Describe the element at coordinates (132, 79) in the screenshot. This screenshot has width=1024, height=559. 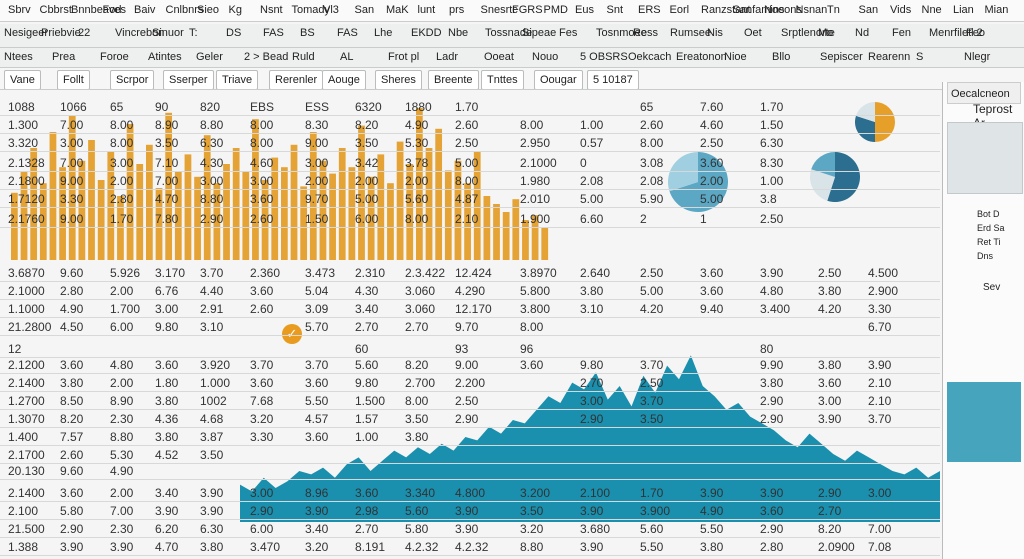
I see `column-header-2: Scrpor` at that location.